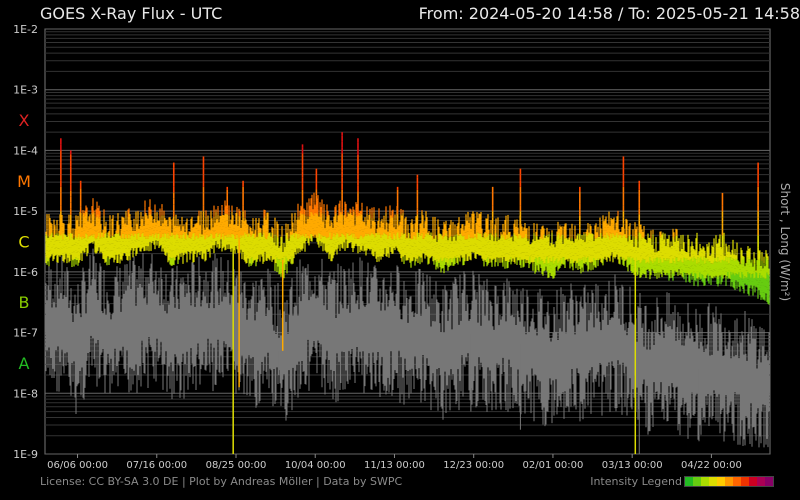  Describe the element at coordinates (636, 481) in the screenshot. I see `intensity-legend-label: Intensity Legend` at that location.